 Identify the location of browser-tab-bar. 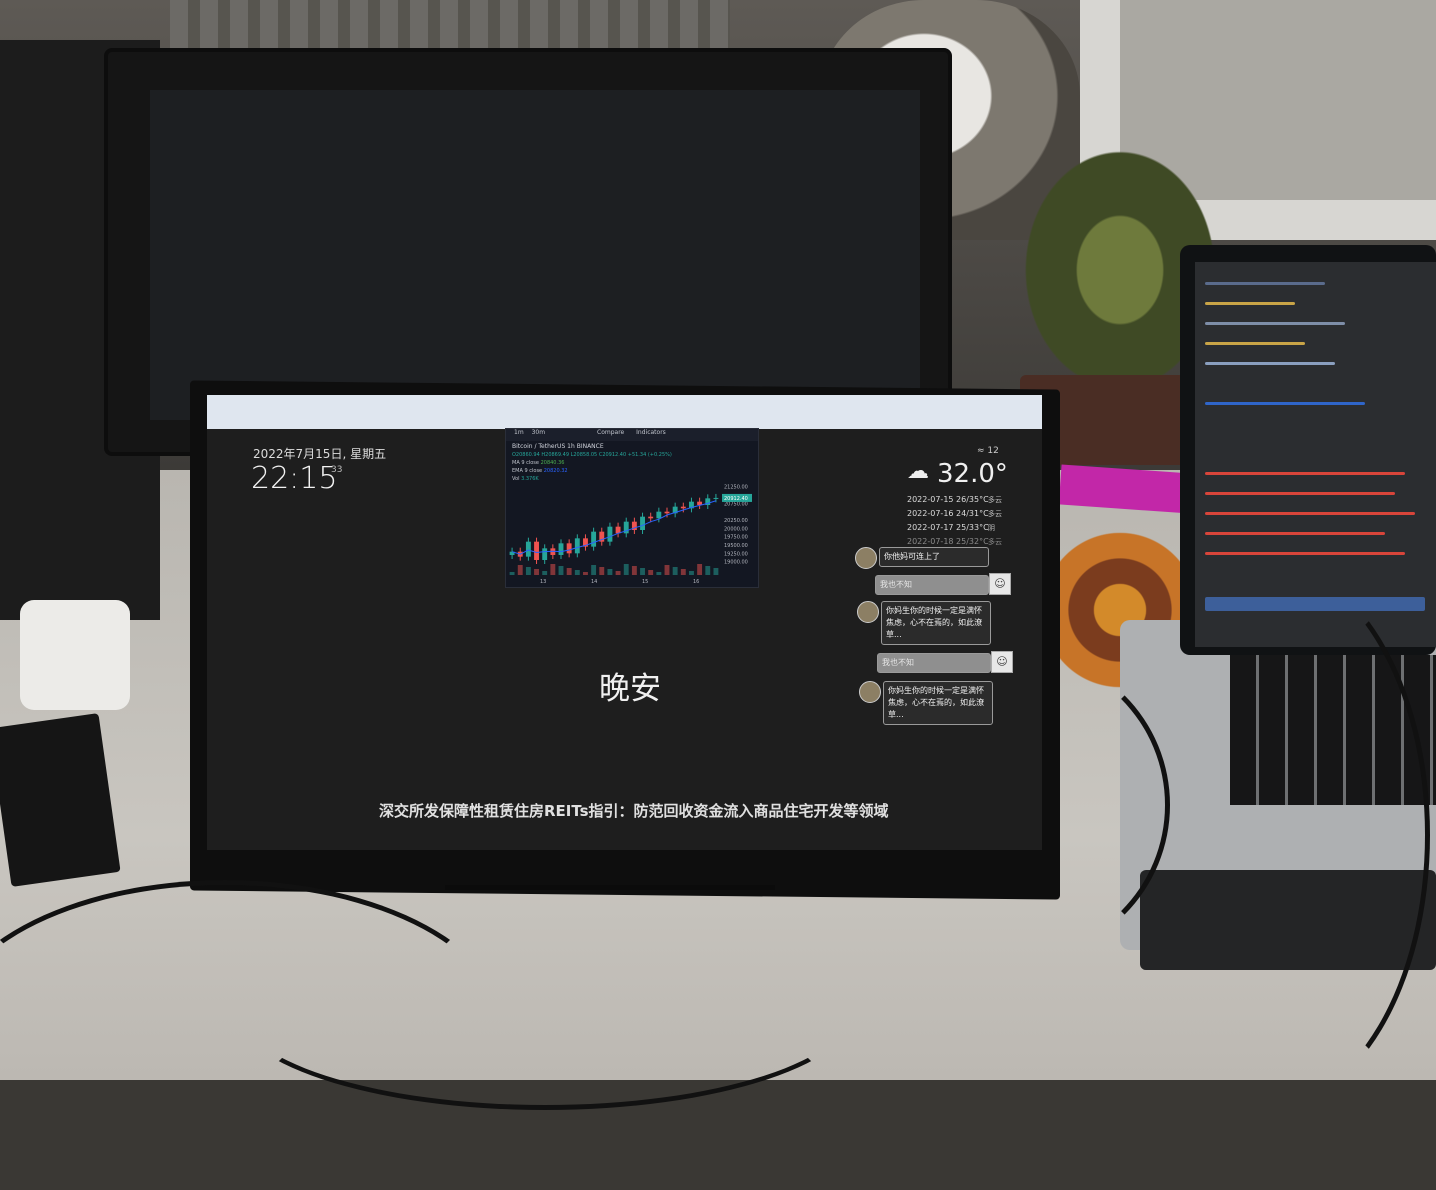
(624, 412).